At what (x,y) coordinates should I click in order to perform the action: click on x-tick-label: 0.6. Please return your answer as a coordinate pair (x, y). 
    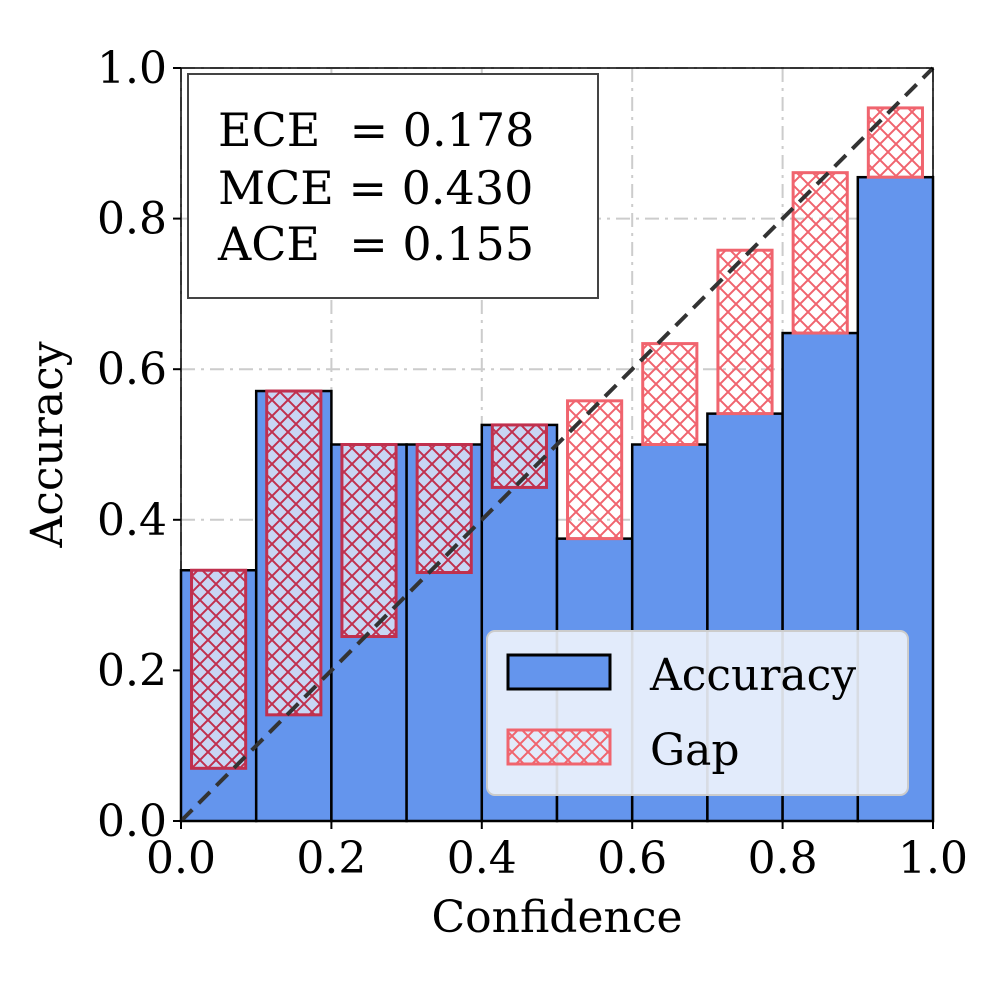
    Looking at the image, I should click on (632, 858).